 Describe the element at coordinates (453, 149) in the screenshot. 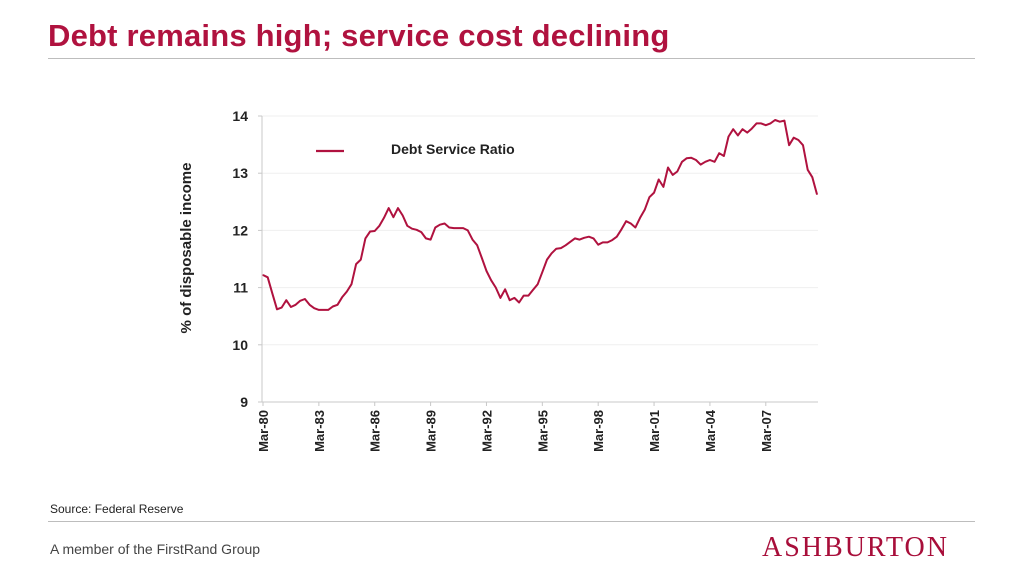

I see `legend-label: Debt Service Ratio` at that location.